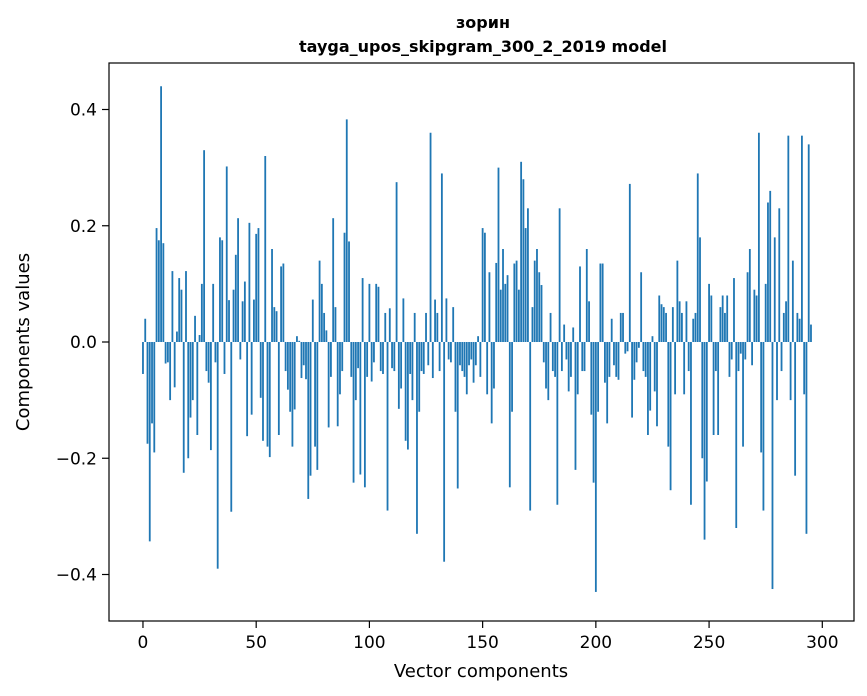 This screenshot has width=867, height=696. What do you see at coordinates (822, 643) in the screenshot?
I see `x-tick-label-300: 300` at bounding box center [822, 643].